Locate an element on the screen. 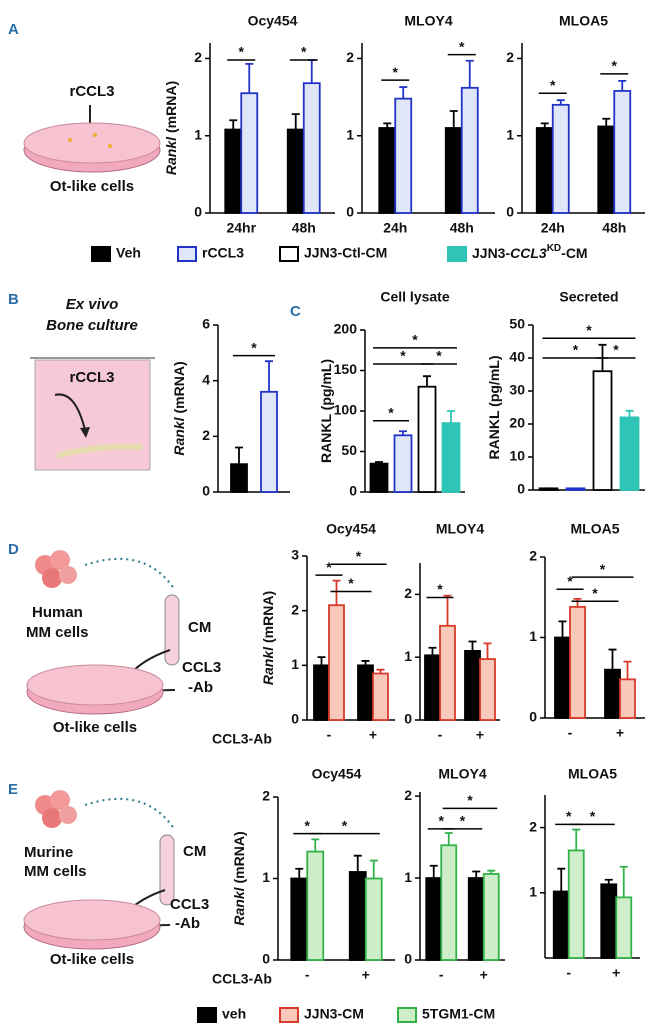  illustration-label: Ex vivo is located at coordinates (92, 304).